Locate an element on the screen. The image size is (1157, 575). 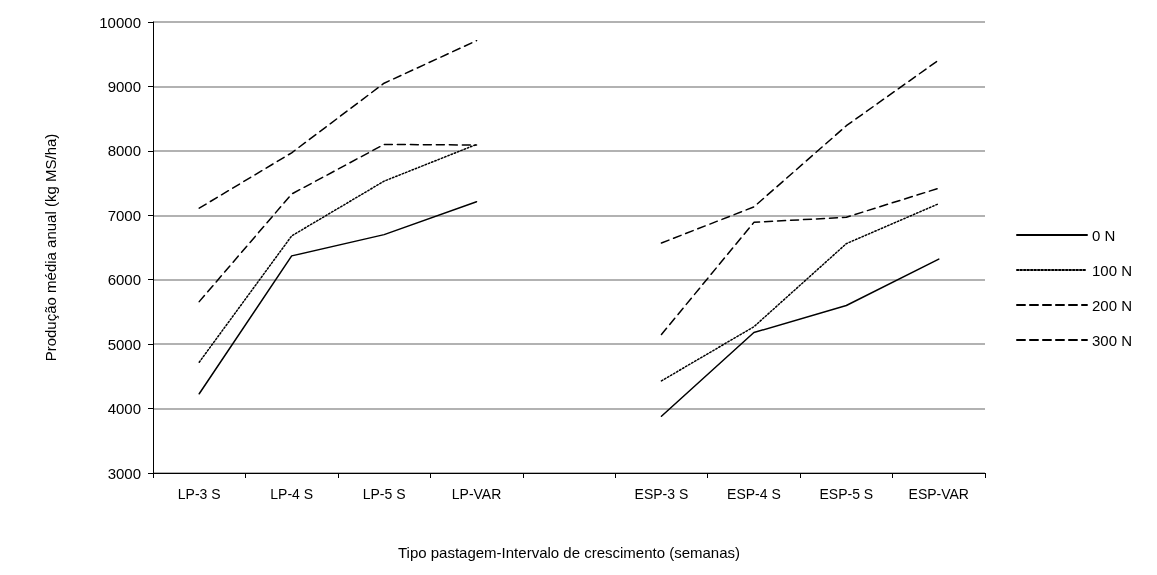
legend-label: 300 N is located at coordinates (1111, 340).